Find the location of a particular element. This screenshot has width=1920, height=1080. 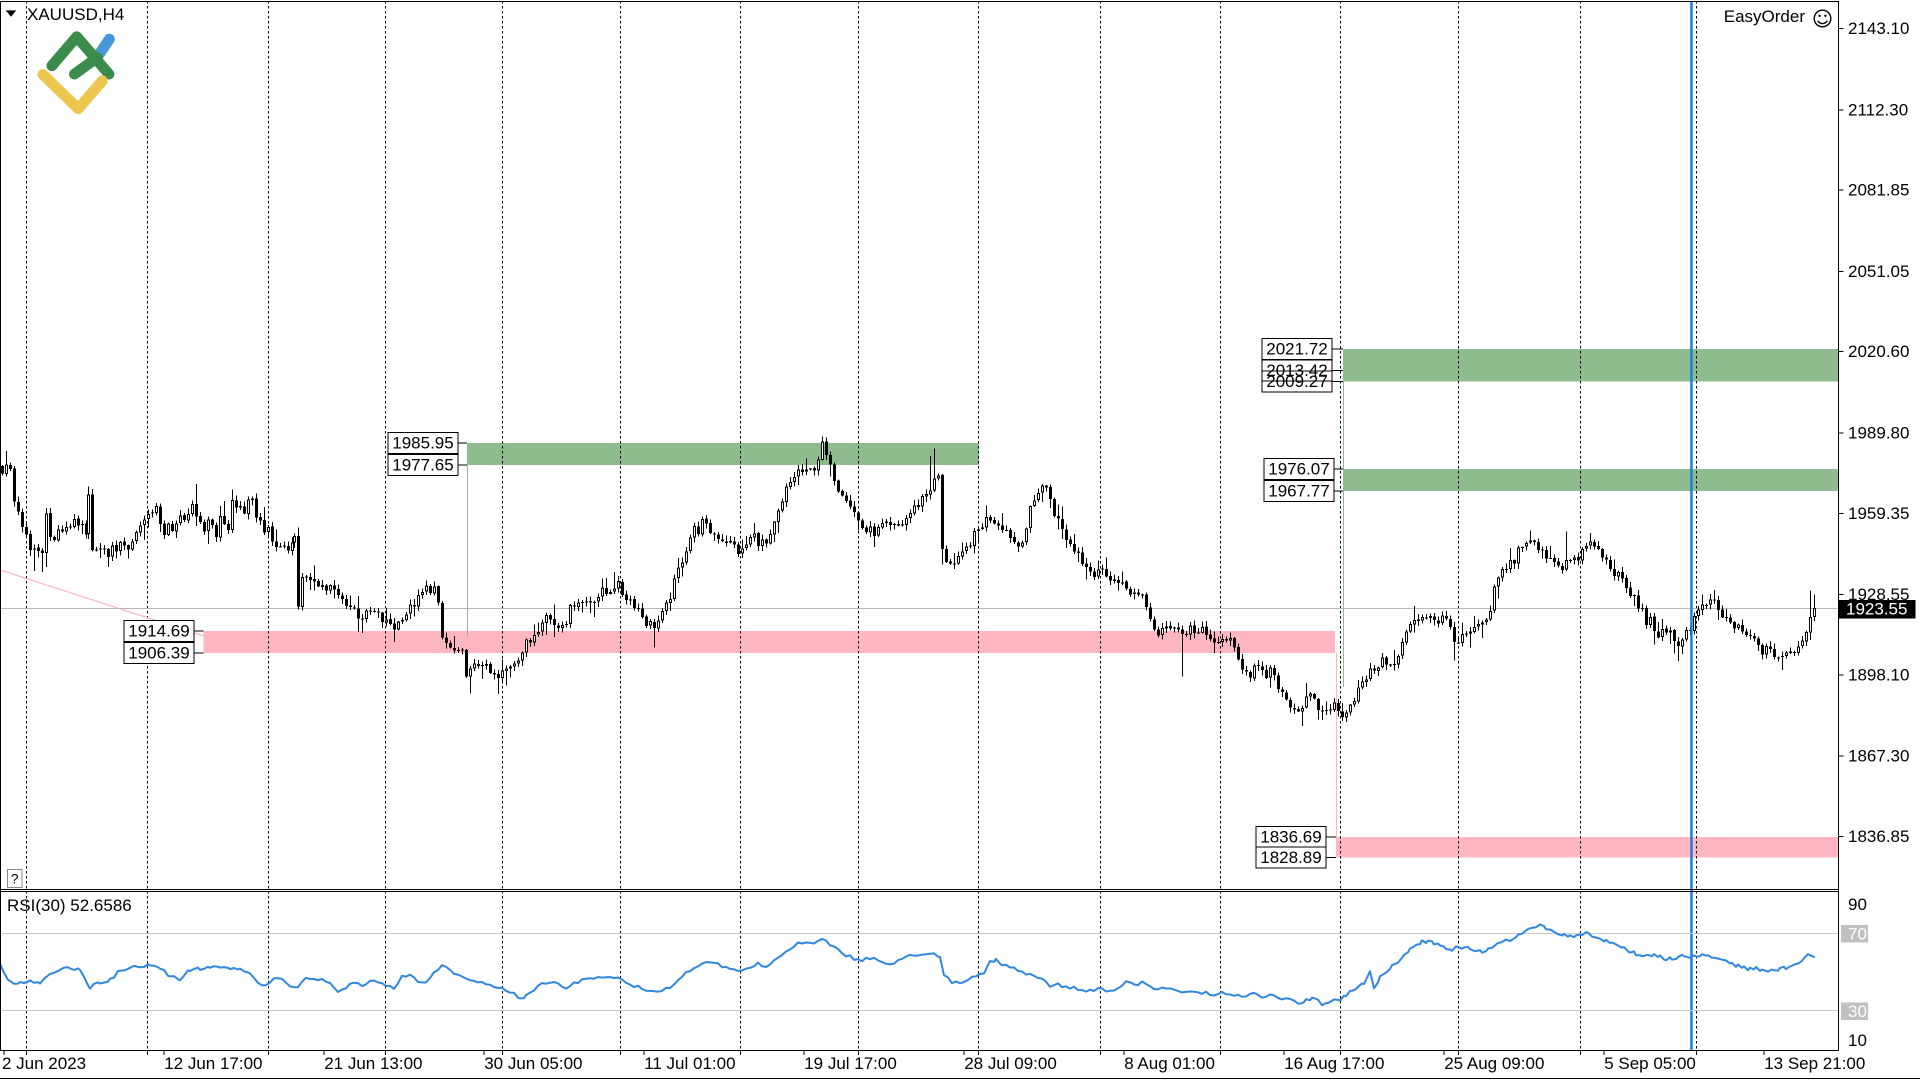

svg-text: 2 Jun 2023 is located at coordinates (44, 1063).